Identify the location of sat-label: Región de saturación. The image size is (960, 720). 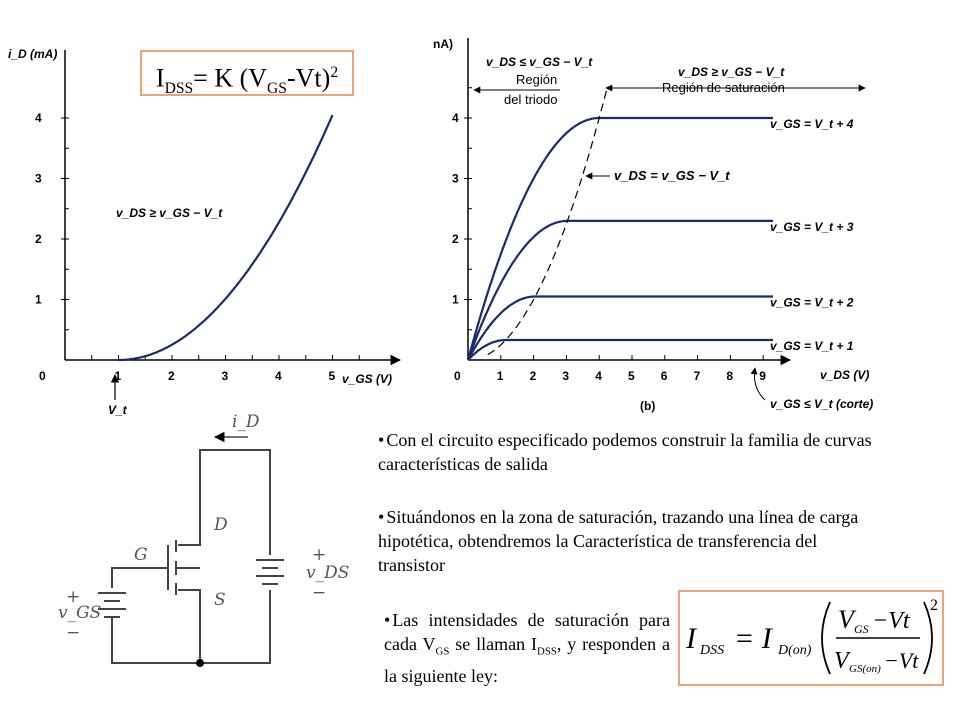
(723, 87).